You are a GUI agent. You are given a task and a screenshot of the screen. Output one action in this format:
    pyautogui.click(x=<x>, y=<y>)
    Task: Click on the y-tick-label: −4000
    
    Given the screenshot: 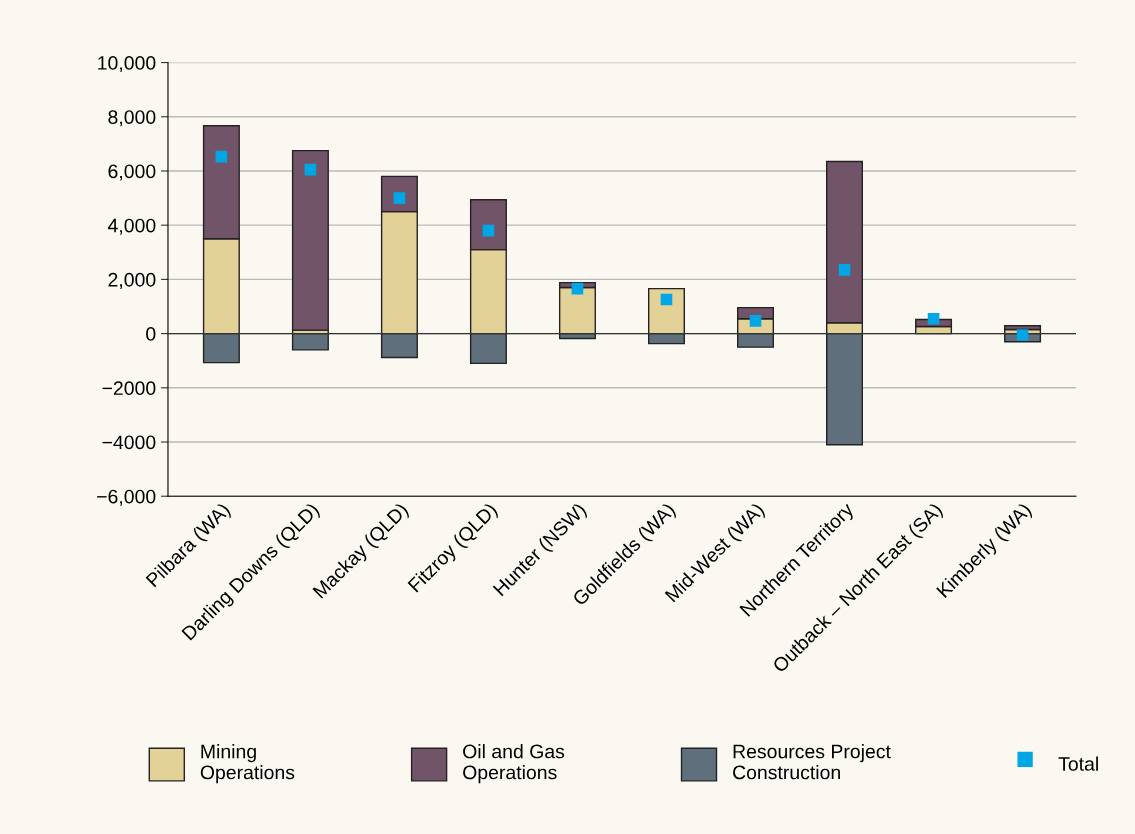 What is the action you would take?
    pyautogui.click(x=129, y=442)
    